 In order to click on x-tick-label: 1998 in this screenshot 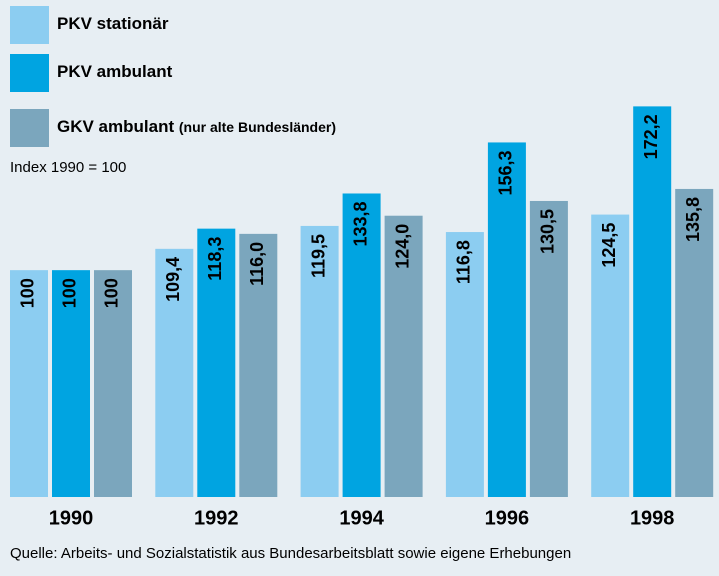, I will do `click(652, 518)`.